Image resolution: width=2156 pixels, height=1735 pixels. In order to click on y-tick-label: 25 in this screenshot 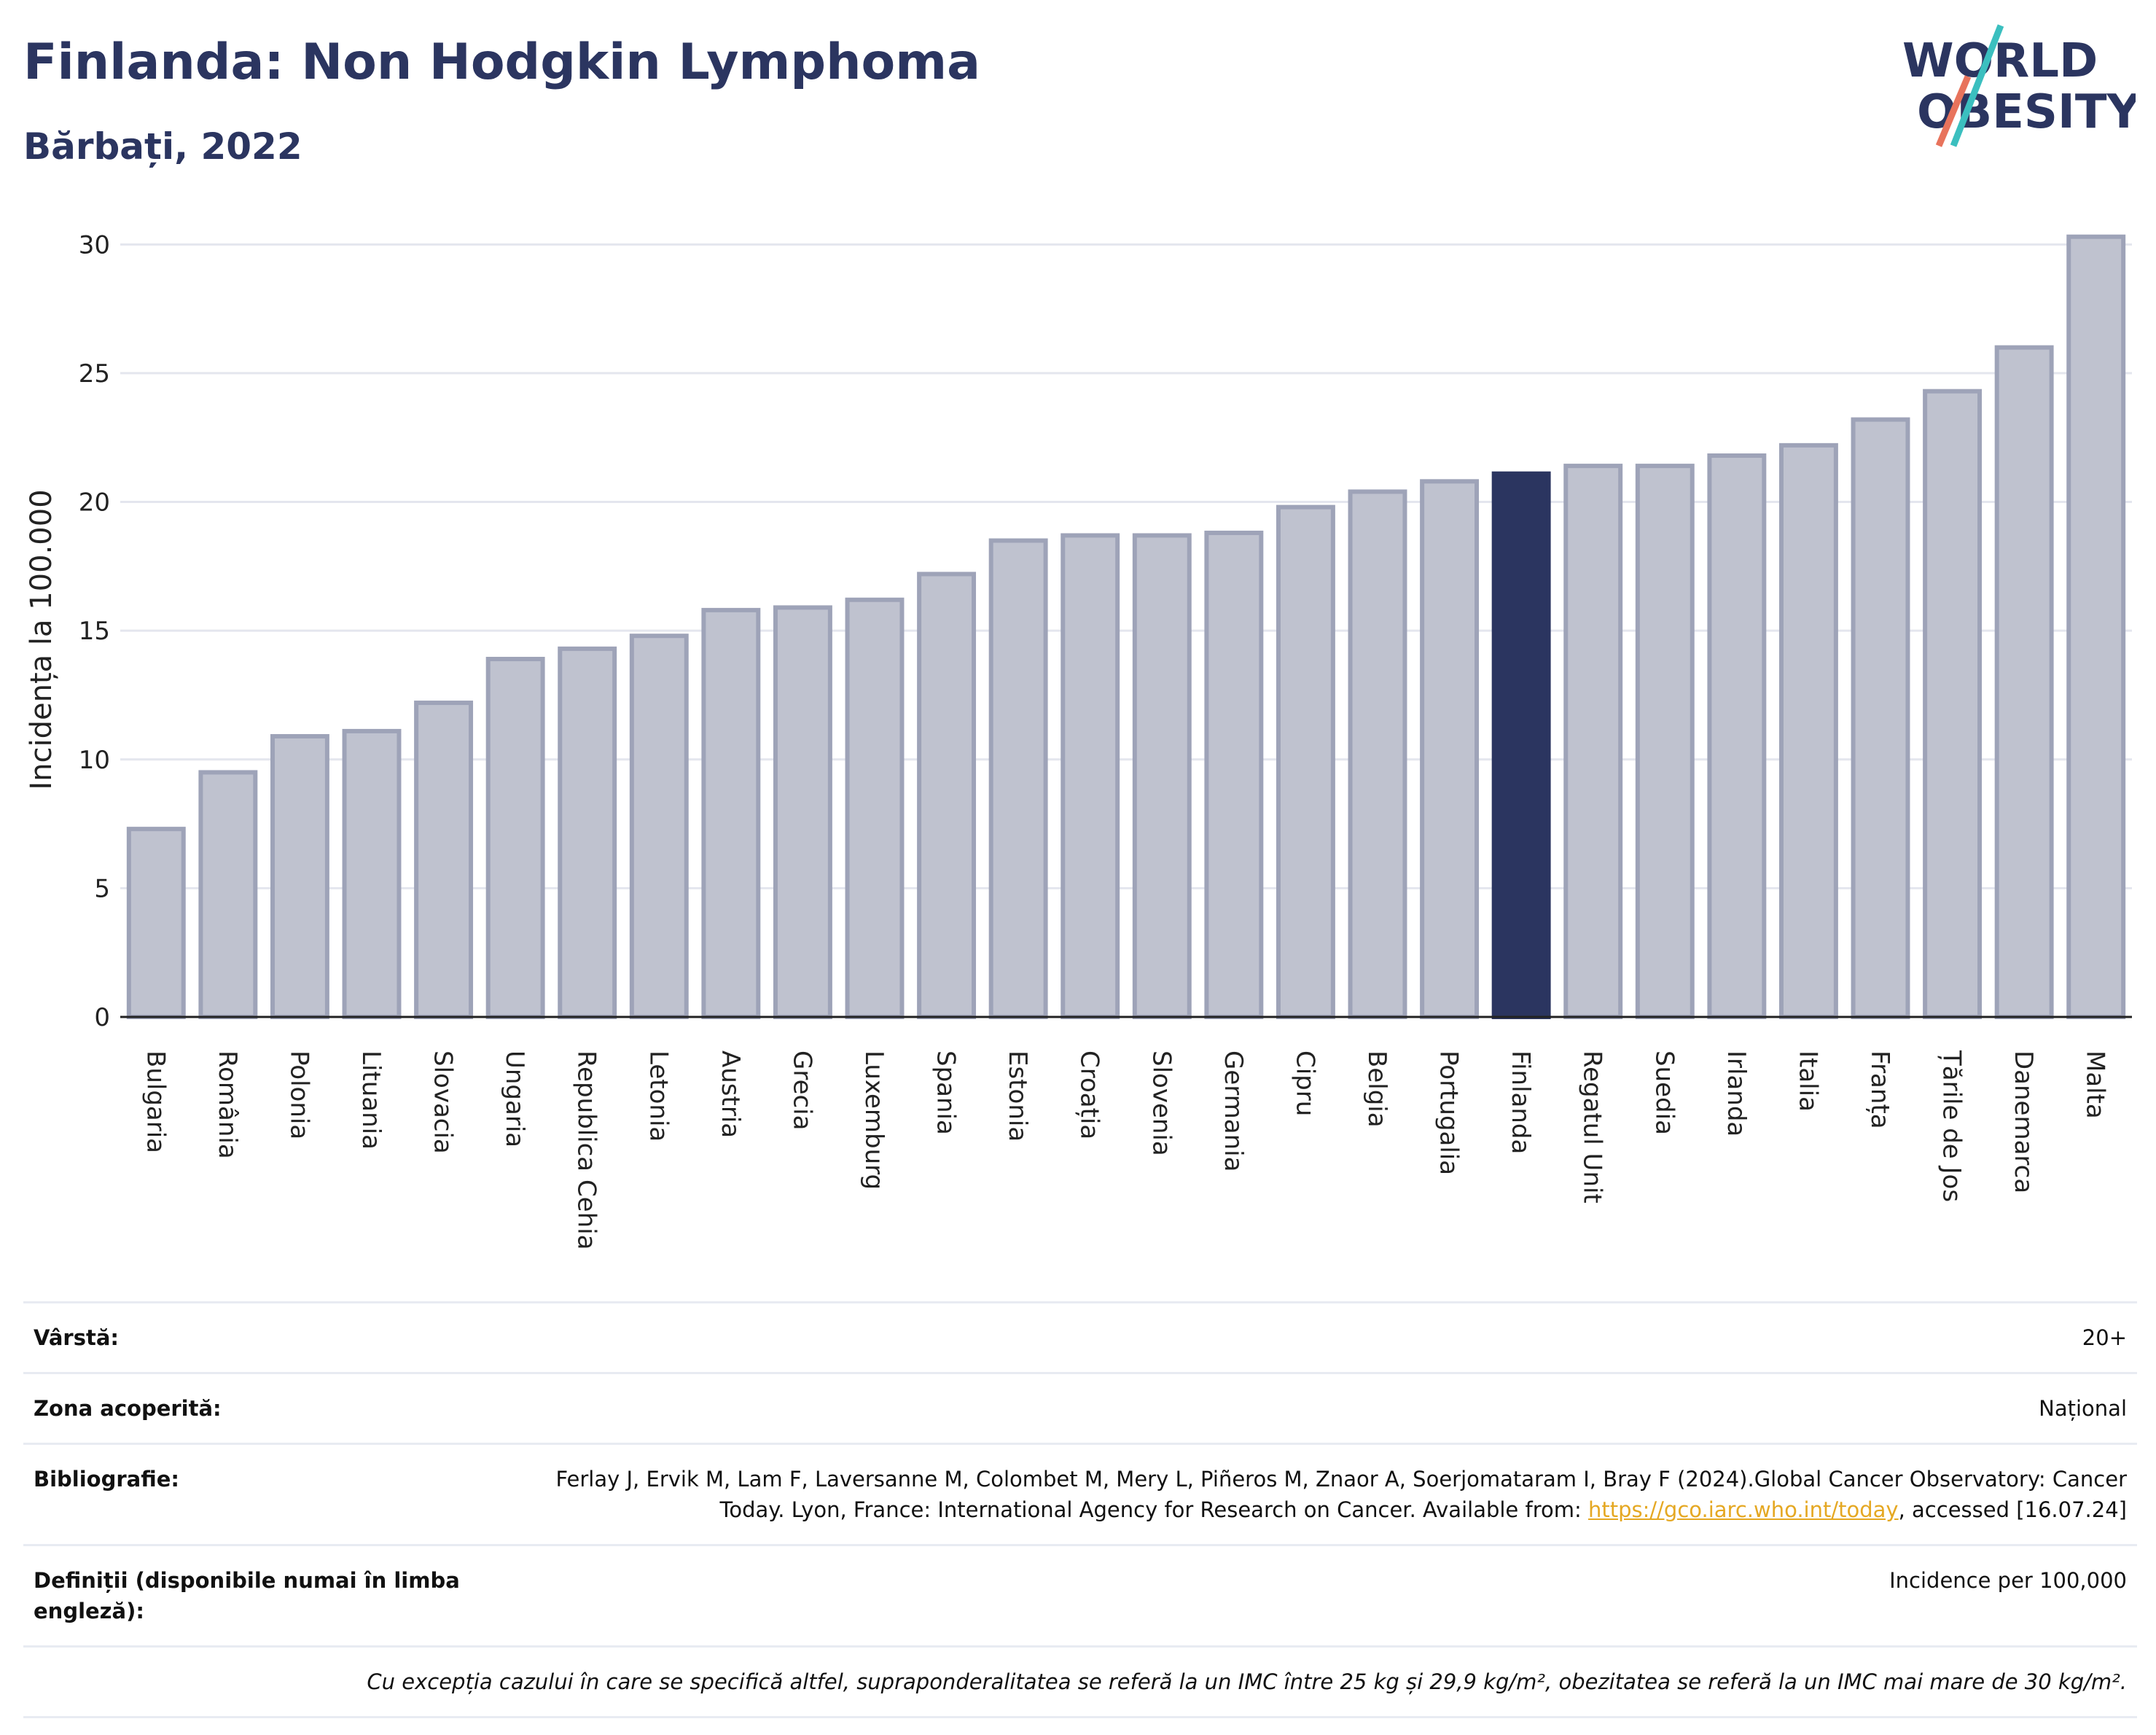, I will do `click(95, 374)`.